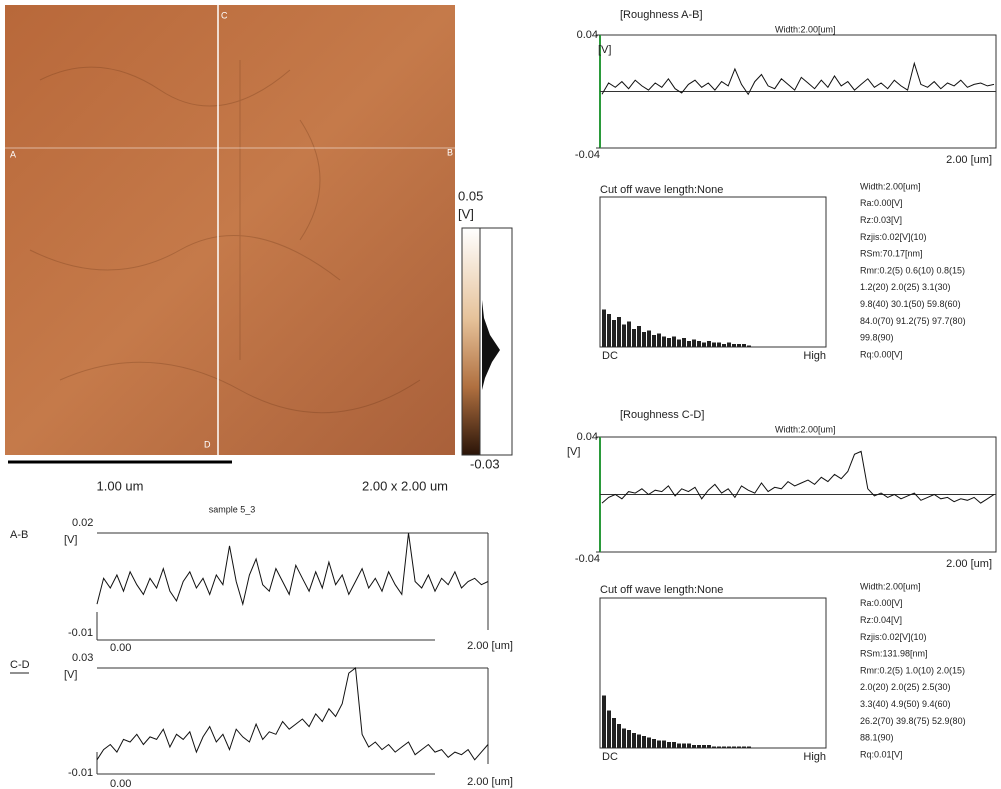 Image resolution: width=1001 pixels, height=789 pixels. What do you see at coordinates (19, 535) in the screenshot?
I see `profile-name: A-B` at bounding box center [19, 535].